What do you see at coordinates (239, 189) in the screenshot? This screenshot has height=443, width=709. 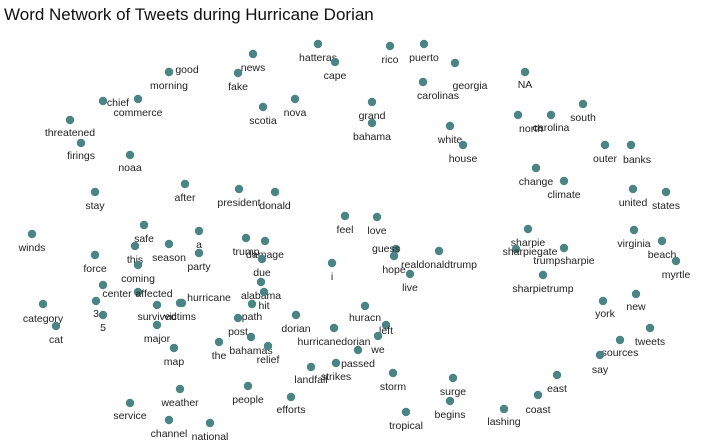 I see `node-president` at bounding box center [239, 189].